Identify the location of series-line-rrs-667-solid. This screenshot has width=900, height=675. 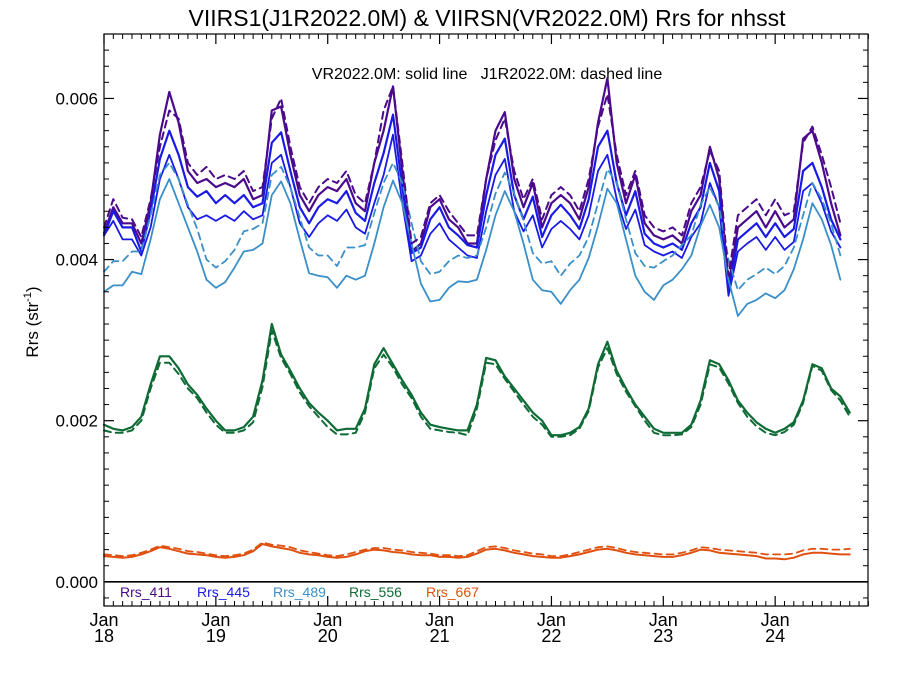
(477, 552).